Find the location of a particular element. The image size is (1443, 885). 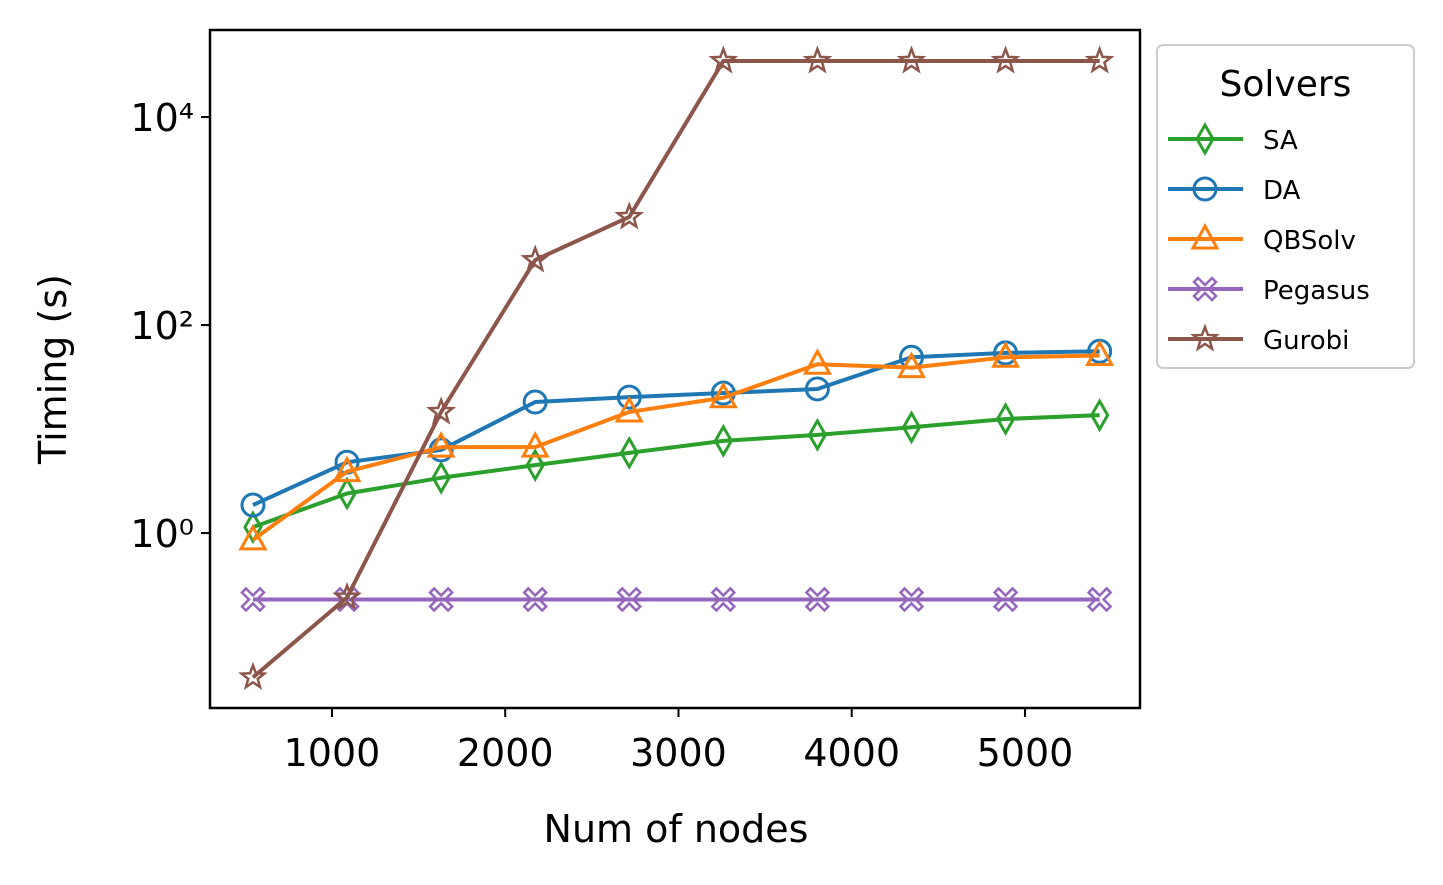

x-axis-label: Num of nodes is located at coordinates (676, 829).